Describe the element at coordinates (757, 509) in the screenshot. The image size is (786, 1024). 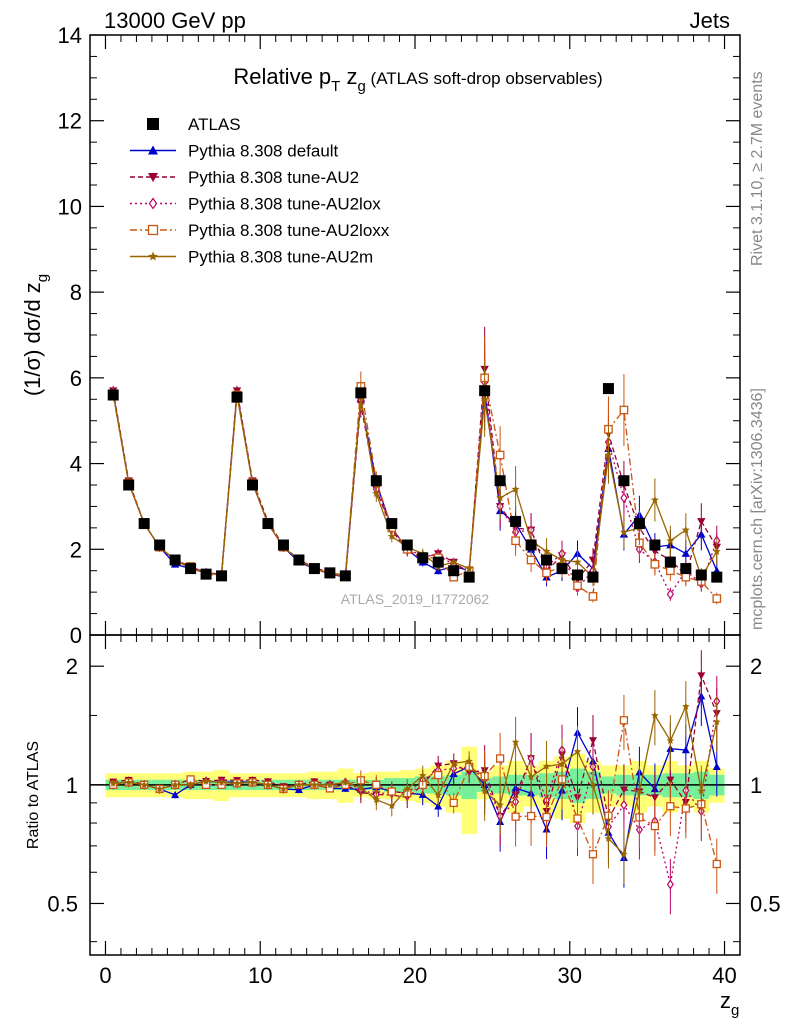
I see `mcplots-credit-text: mcplots.cern.ch [arXiv:1306.3436]` at that location.